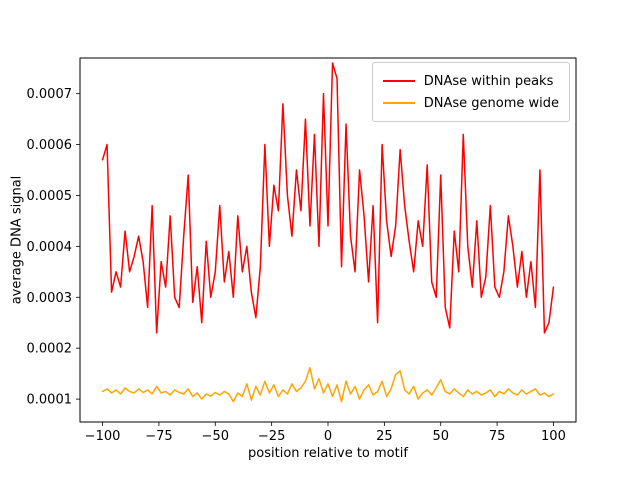 The width and height of the screenshot is (640, 480). Describe the element at coordinates (50, 298) in the screenshot. I see `y-tick-label: 0.0003` at that location.